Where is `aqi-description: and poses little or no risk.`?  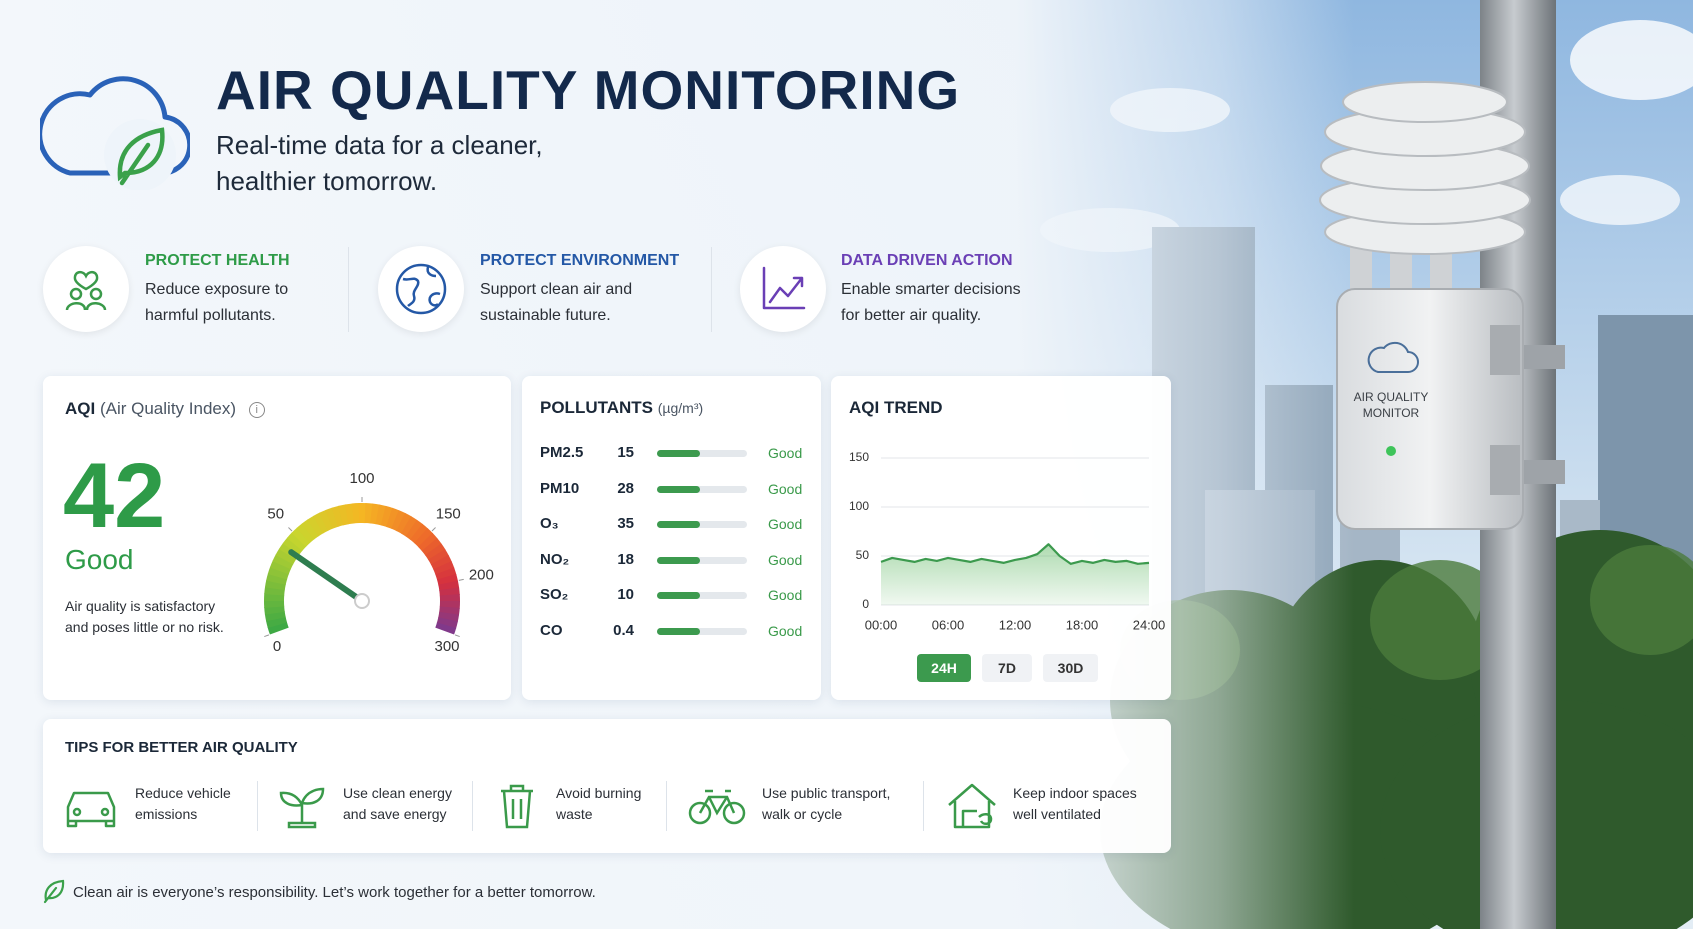 aqi-description: and poses little or no risk. is located at coordinates (144, 627).